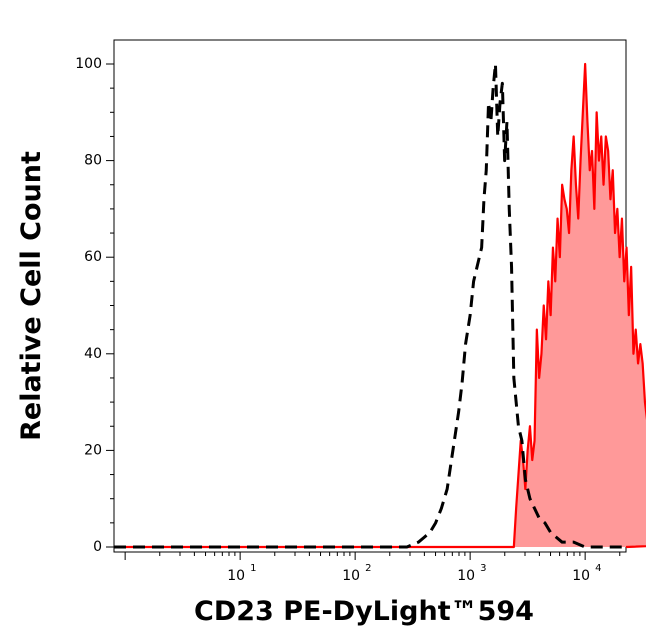 This screenshot has width=646, height=641. Describe the element at coordinates (93, 257) in the screenshot. I see `y-tick-label: 60` at that location.